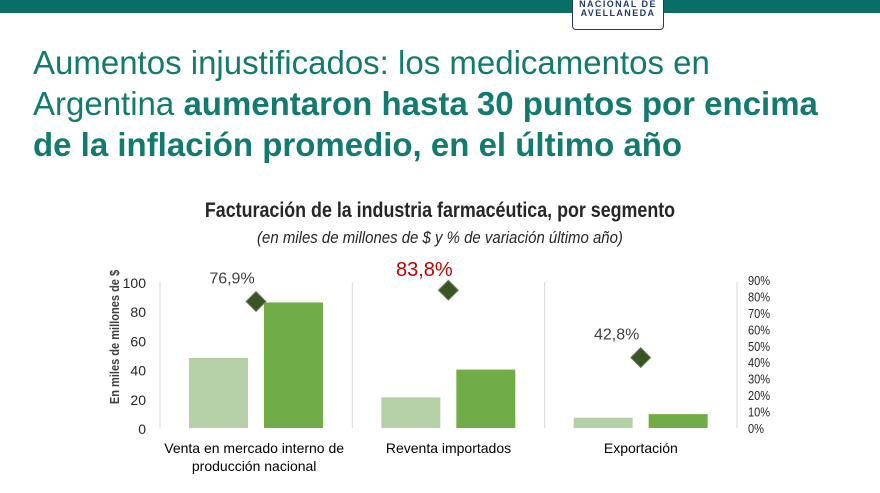  I want to click on logo-line2: AVELLANEDA, so click(618, 13).